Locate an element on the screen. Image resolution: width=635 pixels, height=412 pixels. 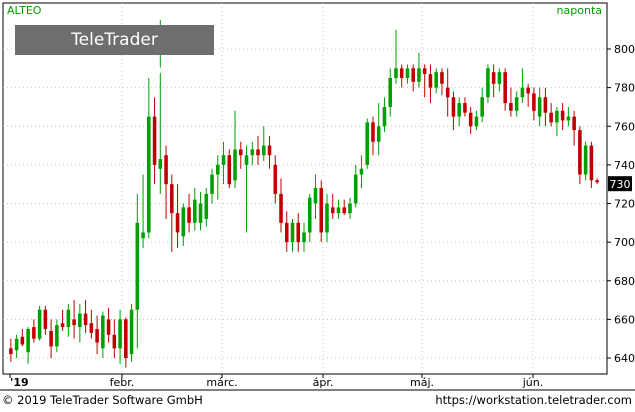
ticker-label: ALTEO is located at coordinates (24, 10).